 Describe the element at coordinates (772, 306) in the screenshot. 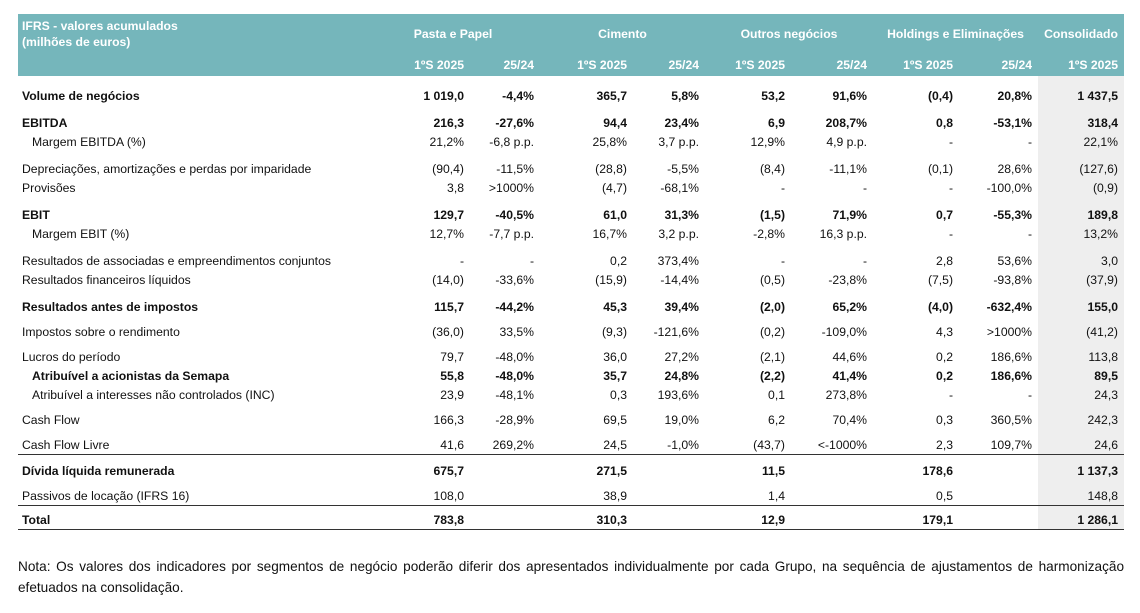

I see `value-cell: (2,0)` at that location.